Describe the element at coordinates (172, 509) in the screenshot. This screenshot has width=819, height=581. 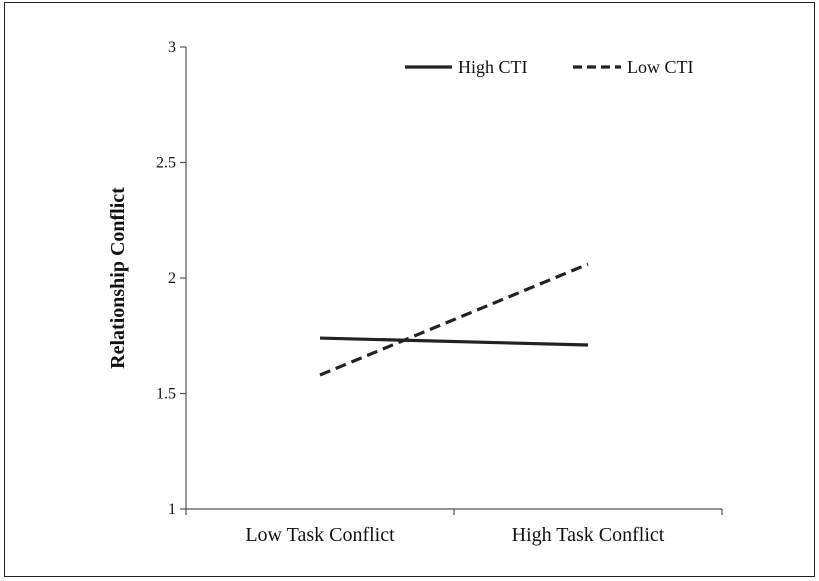
I see `y-tick-label: 1` at that location.